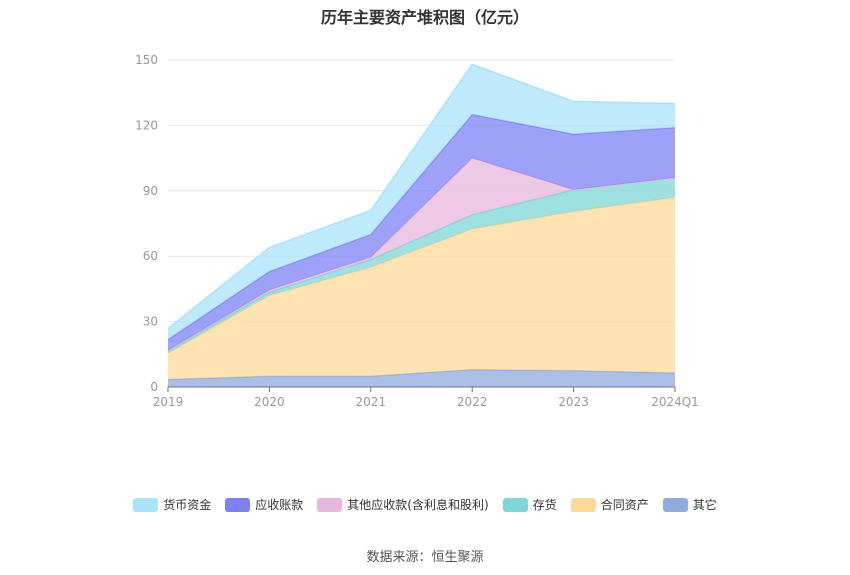 The width and height of the screenshot is (850, 575). I want to click on legend-label: 其它, so click(704, 505).